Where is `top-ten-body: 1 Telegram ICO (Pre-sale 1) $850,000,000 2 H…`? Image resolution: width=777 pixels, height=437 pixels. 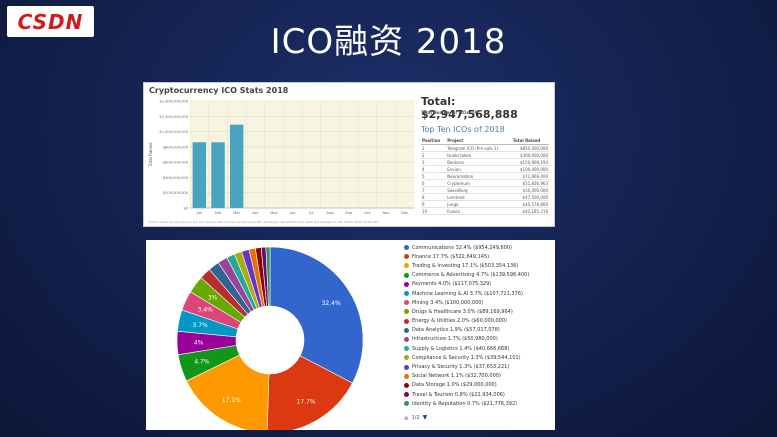
top-ten-body: 1 Telegram ICO (Pre-sale 1) $850,000,000 2 H… is located at coordinates (485, 179).